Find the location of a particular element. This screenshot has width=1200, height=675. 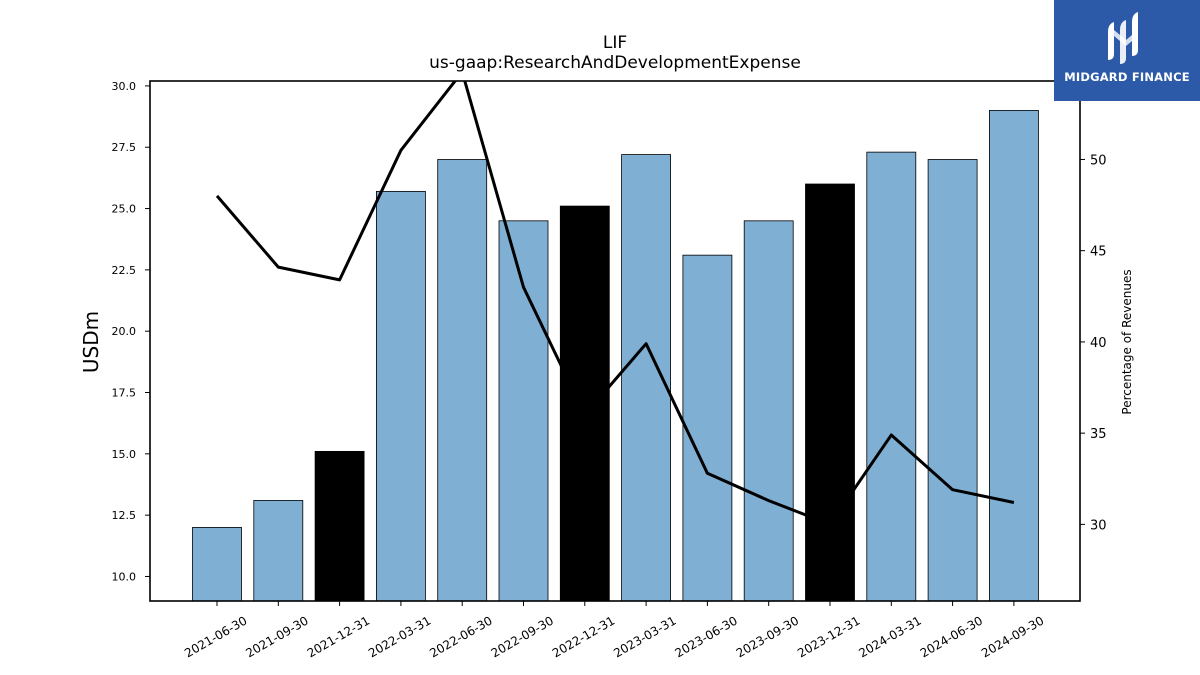

chart-title: LIF is located at coordinates (615, 43).